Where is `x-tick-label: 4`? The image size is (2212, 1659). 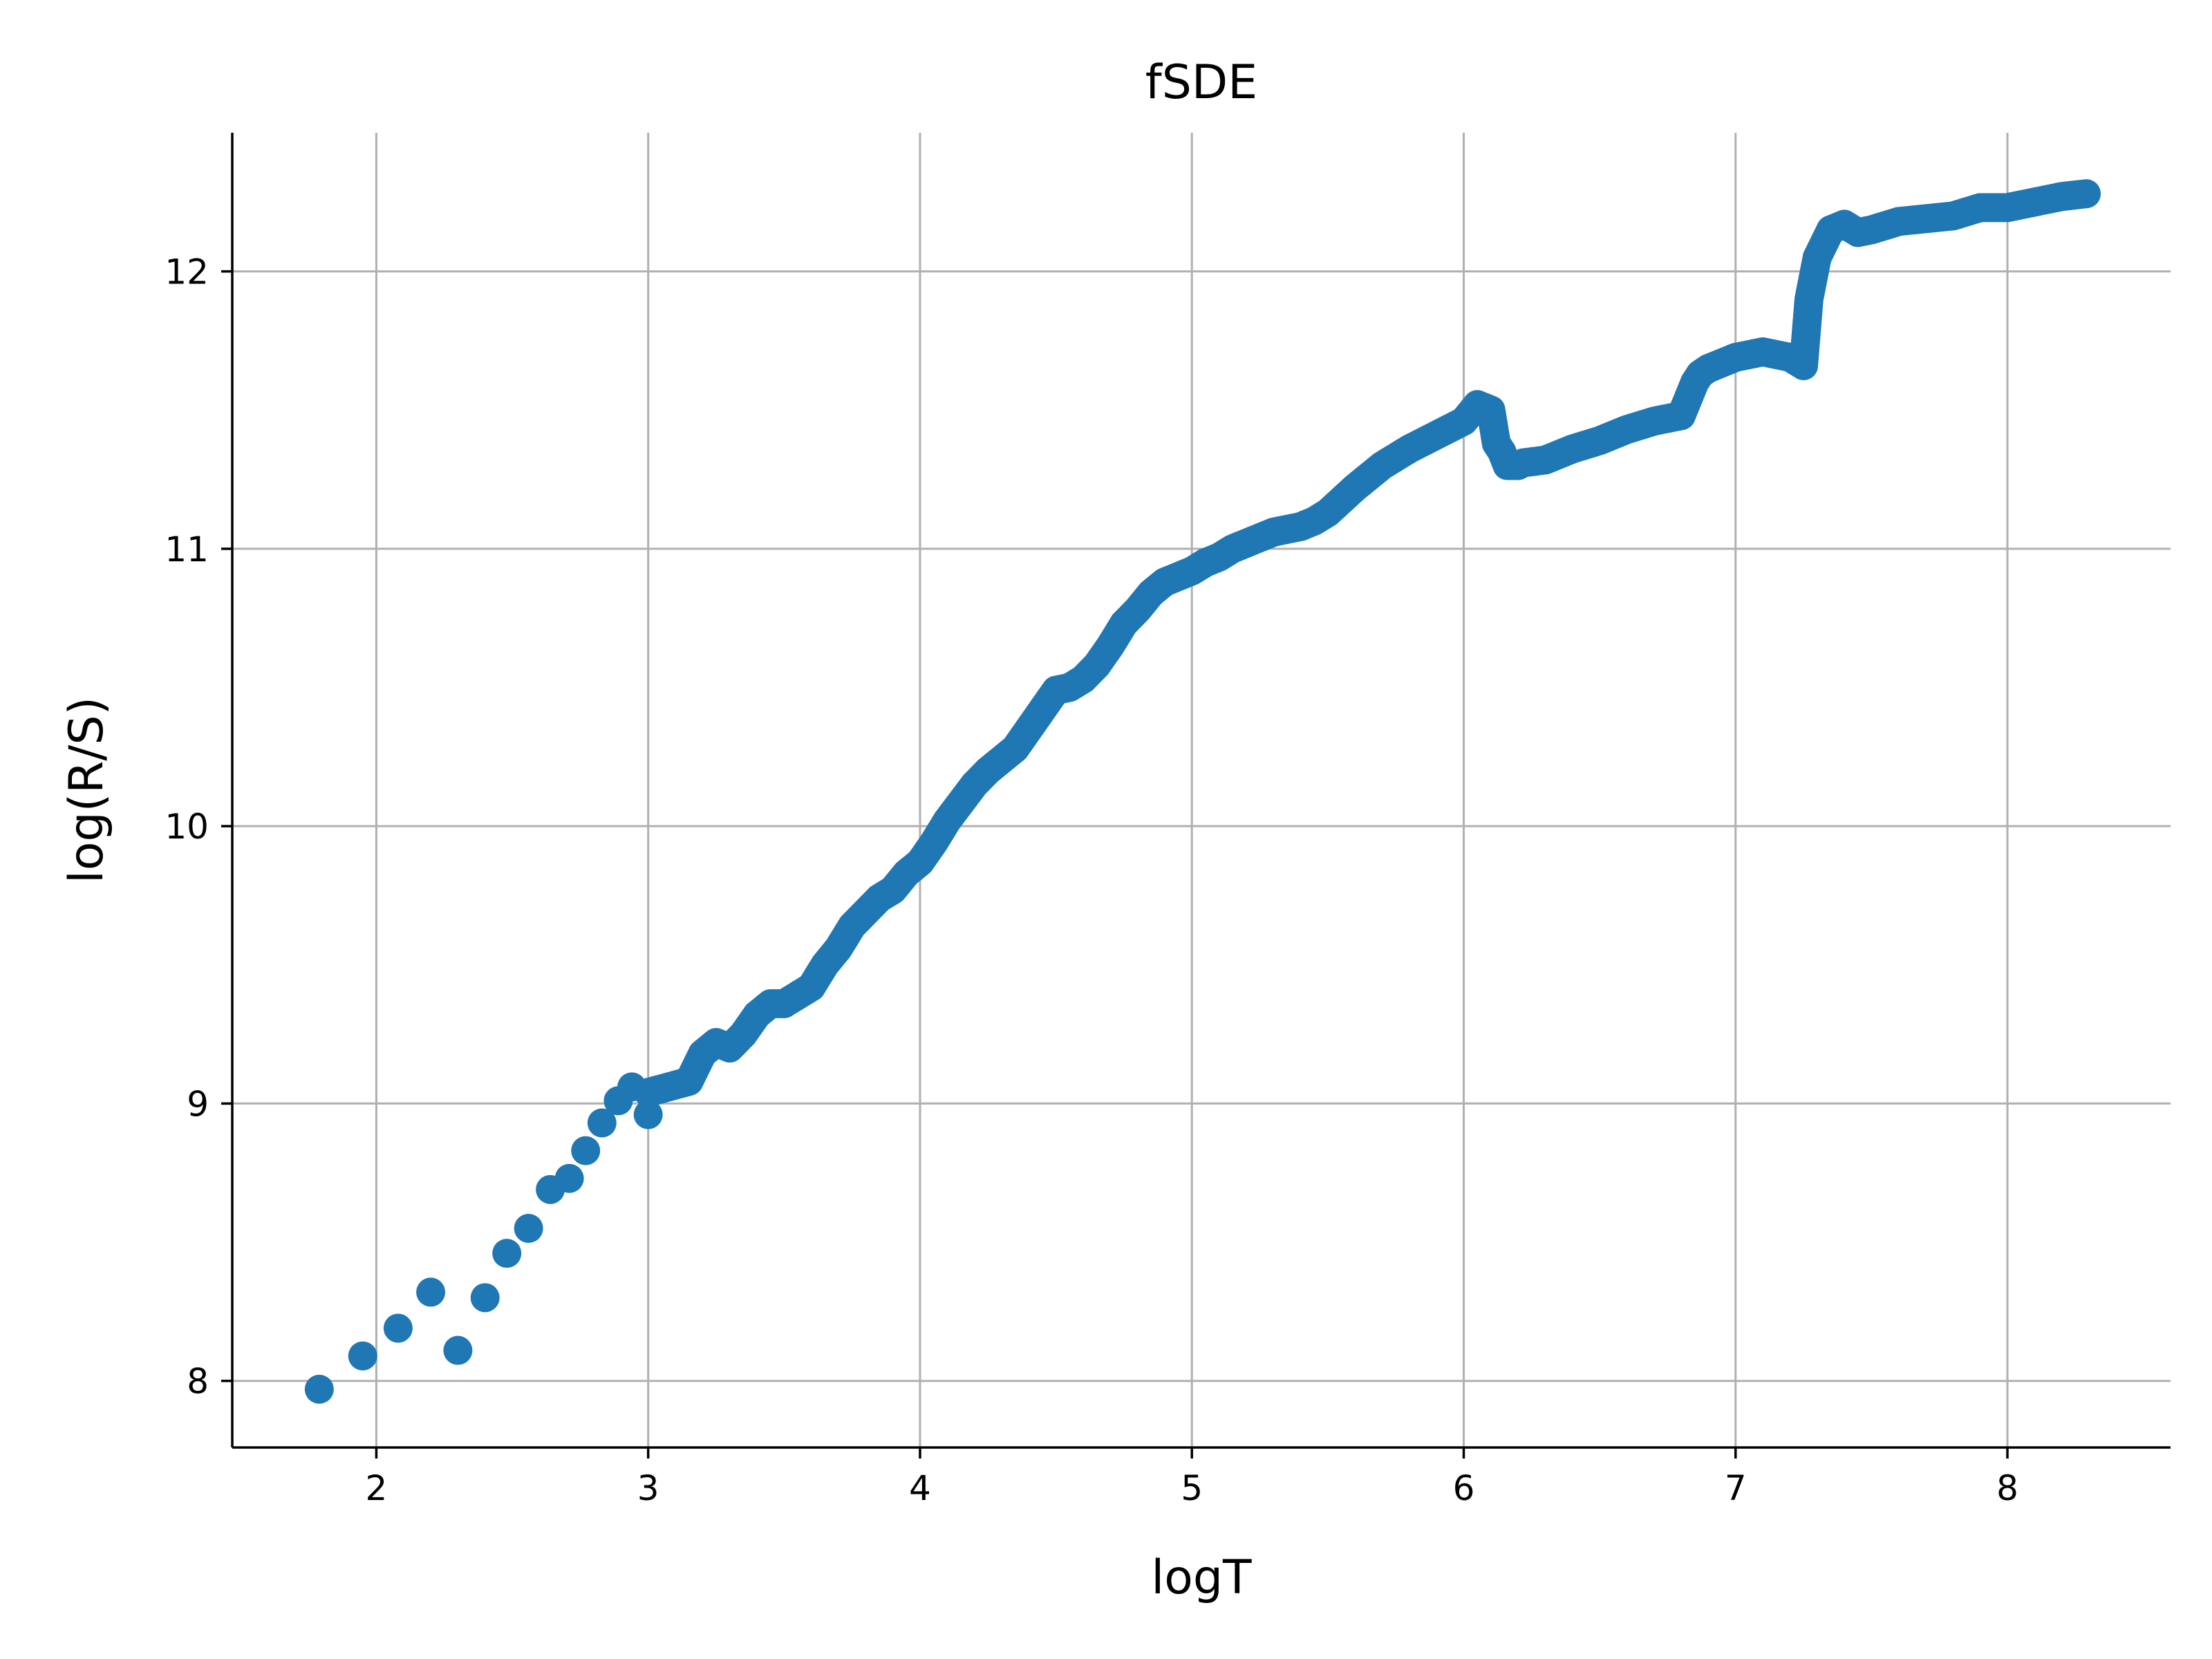
x-tick-label: 4 is located at coordinates (920, 1488).